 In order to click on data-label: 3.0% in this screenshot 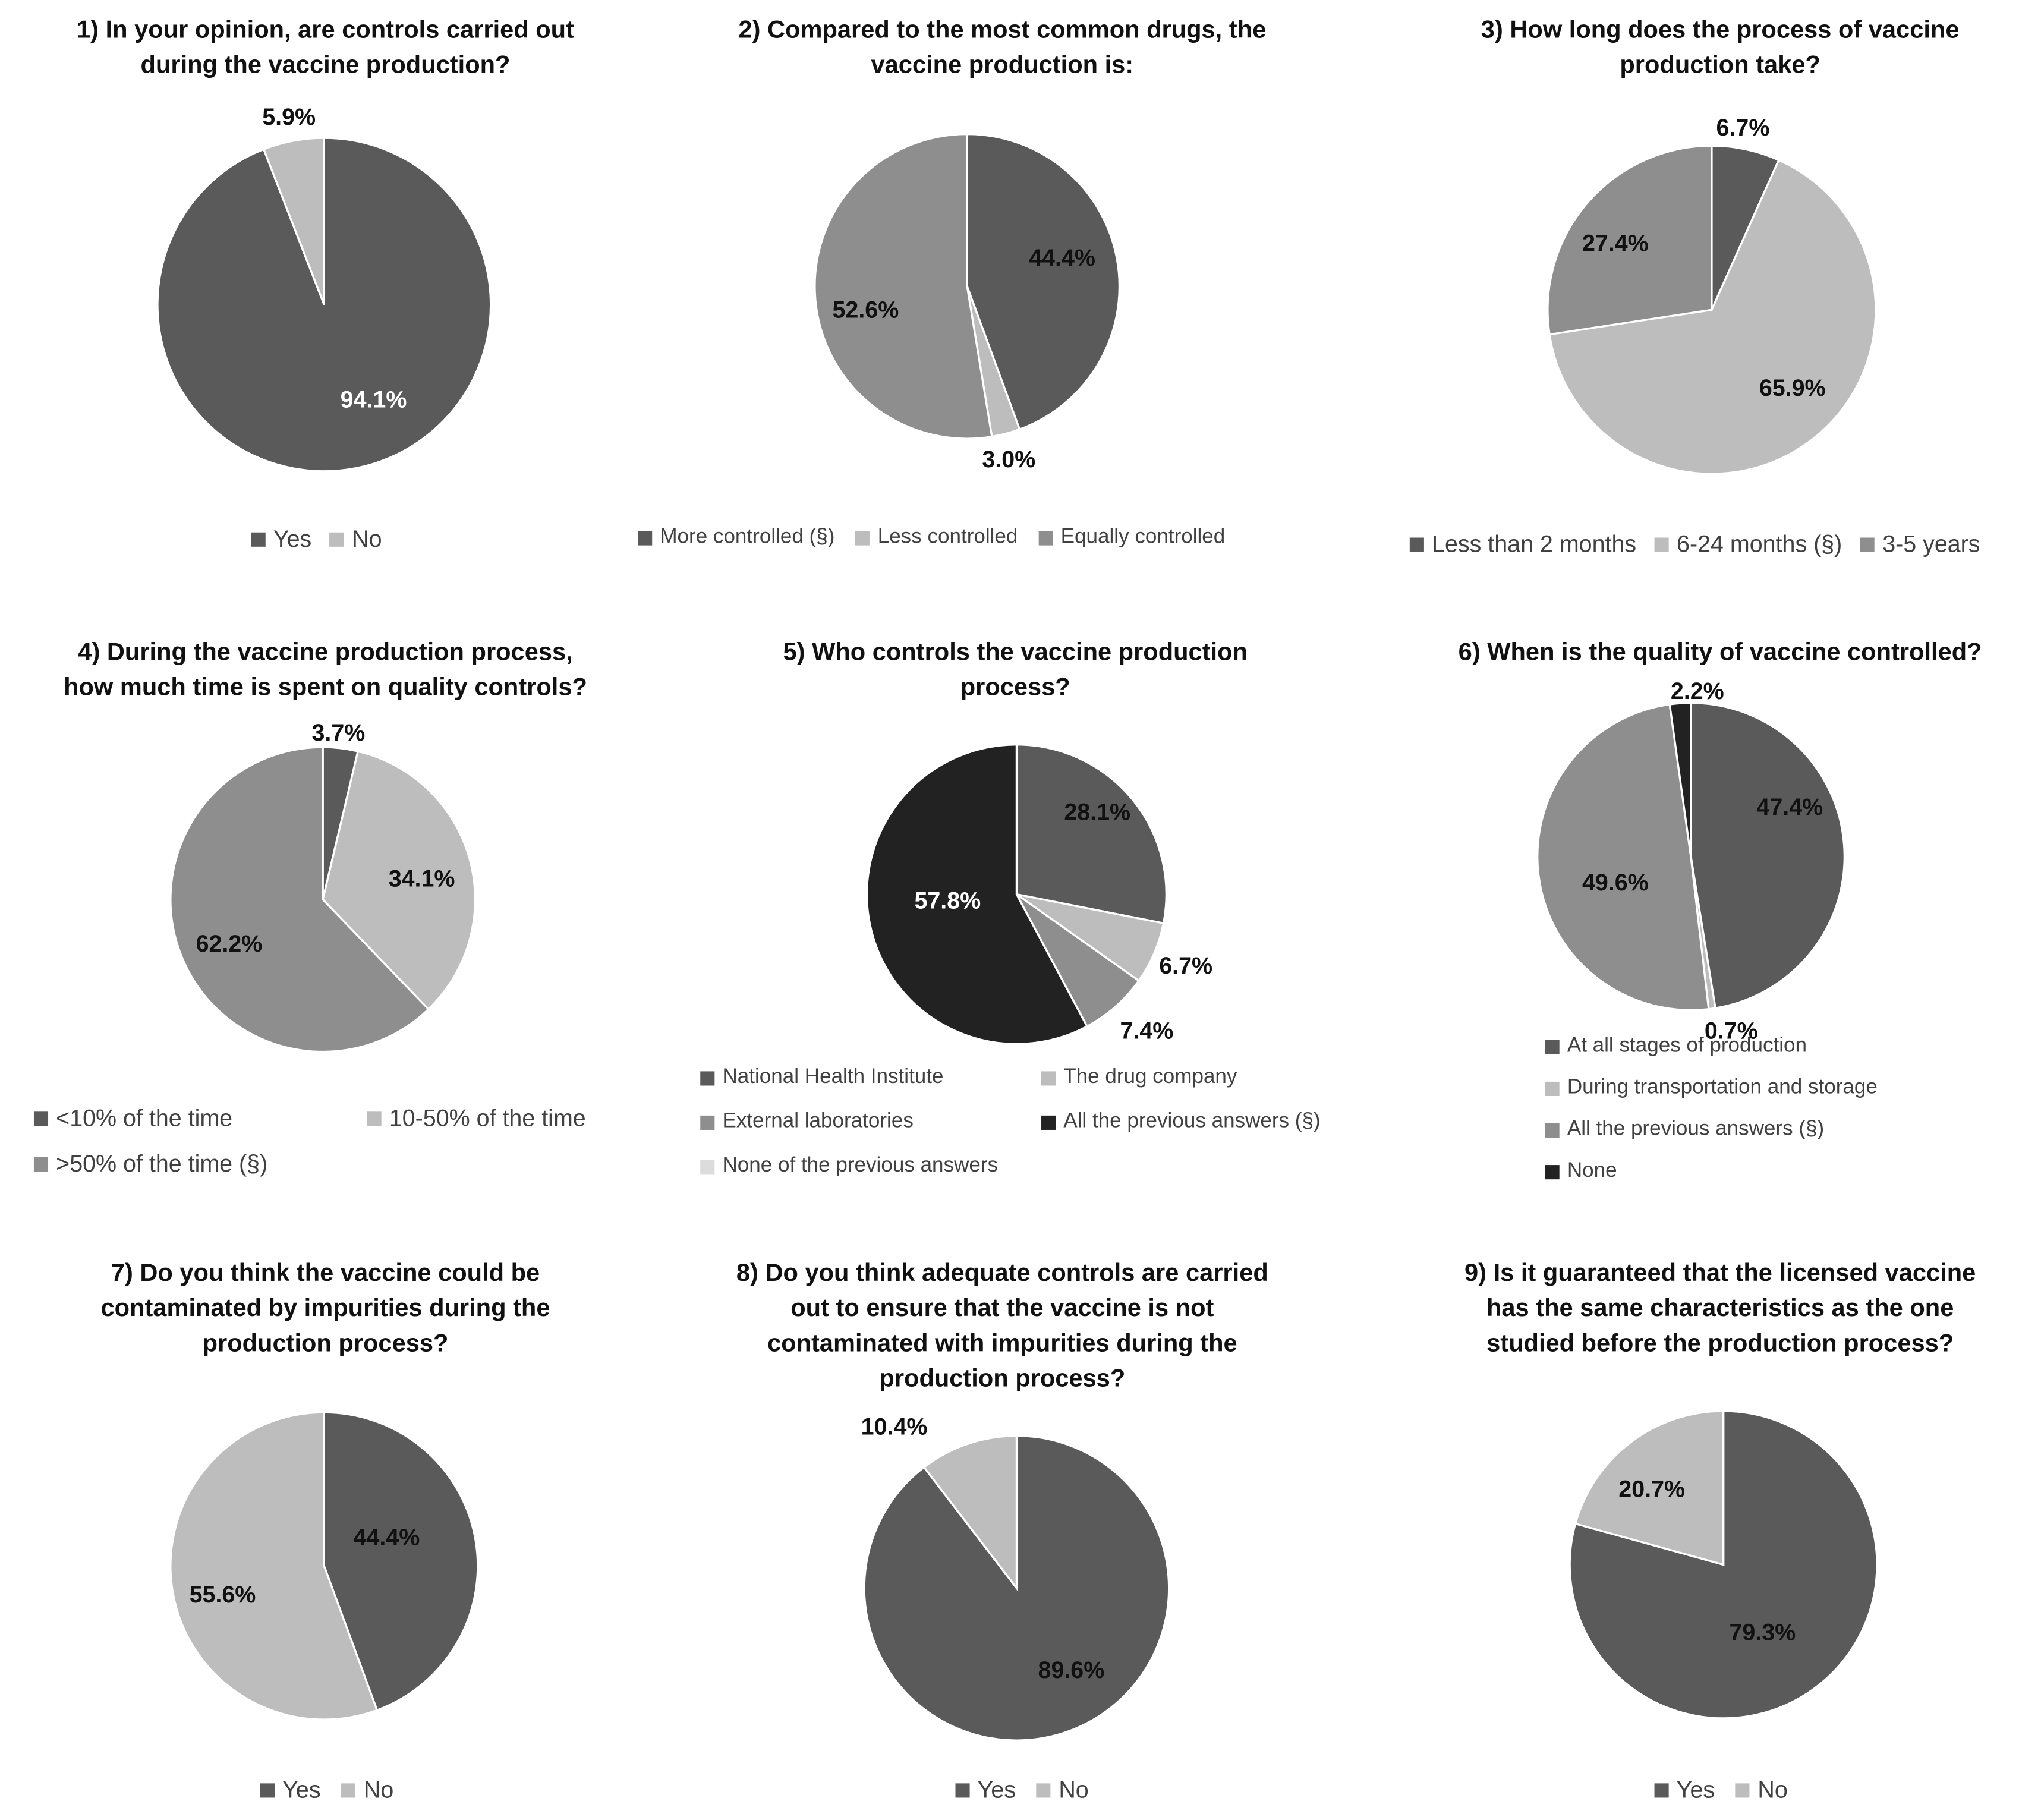, I will do `click(1008, 459)`.